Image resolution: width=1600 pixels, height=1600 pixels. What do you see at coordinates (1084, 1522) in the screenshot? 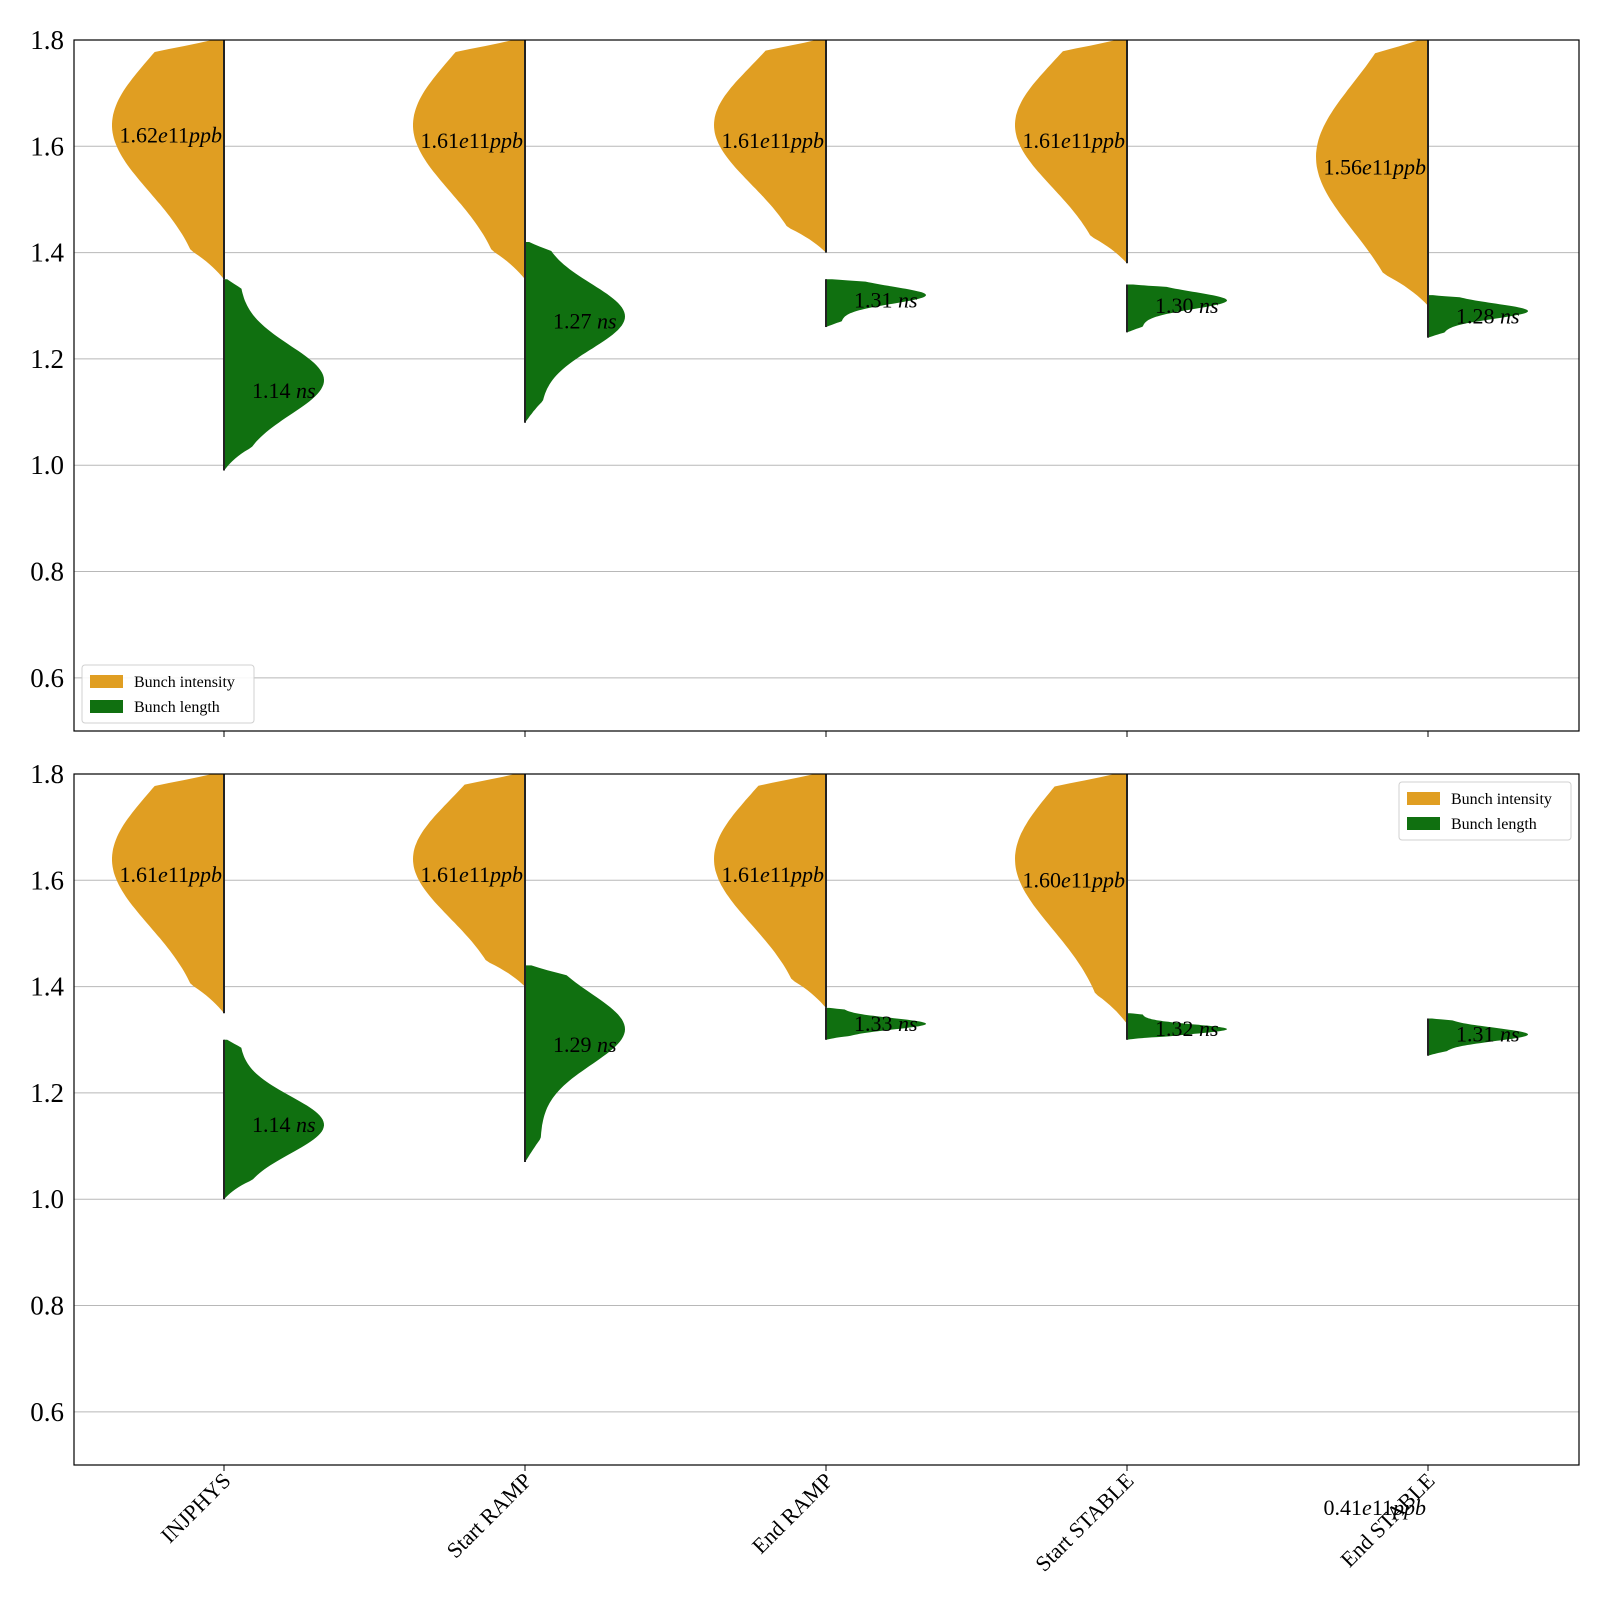
I see `x-category-label: Start STABLE` at bounding box center [1084, 1522].